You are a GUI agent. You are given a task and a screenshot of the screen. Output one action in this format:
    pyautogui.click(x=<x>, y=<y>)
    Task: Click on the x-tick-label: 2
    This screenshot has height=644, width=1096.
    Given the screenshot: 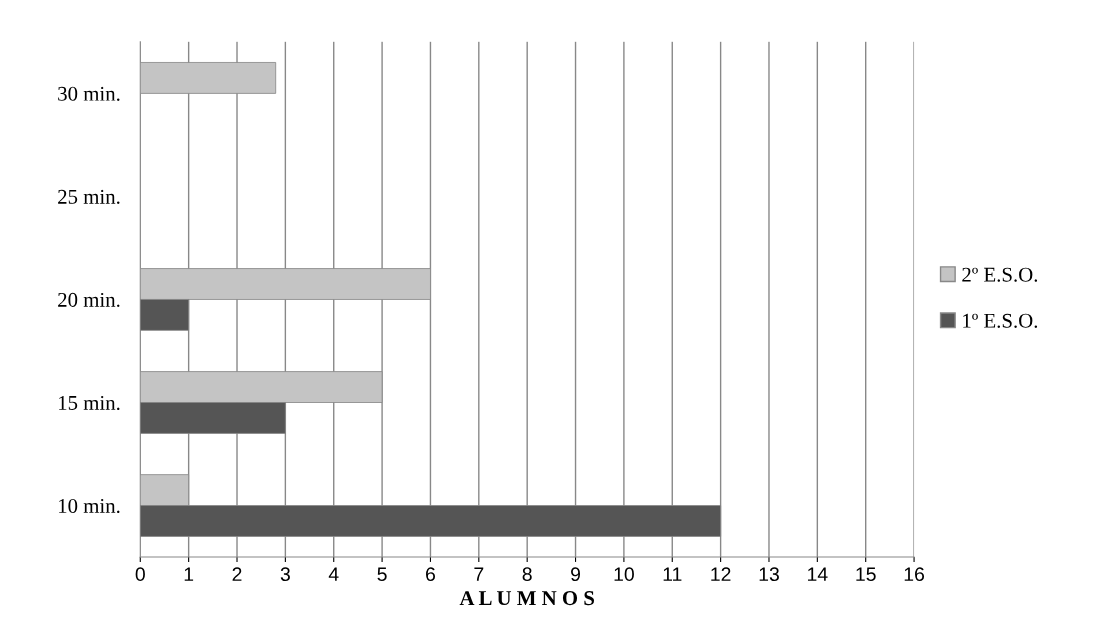 What is the action you would take?
    pyautogui.click(x=237, y=574)
    